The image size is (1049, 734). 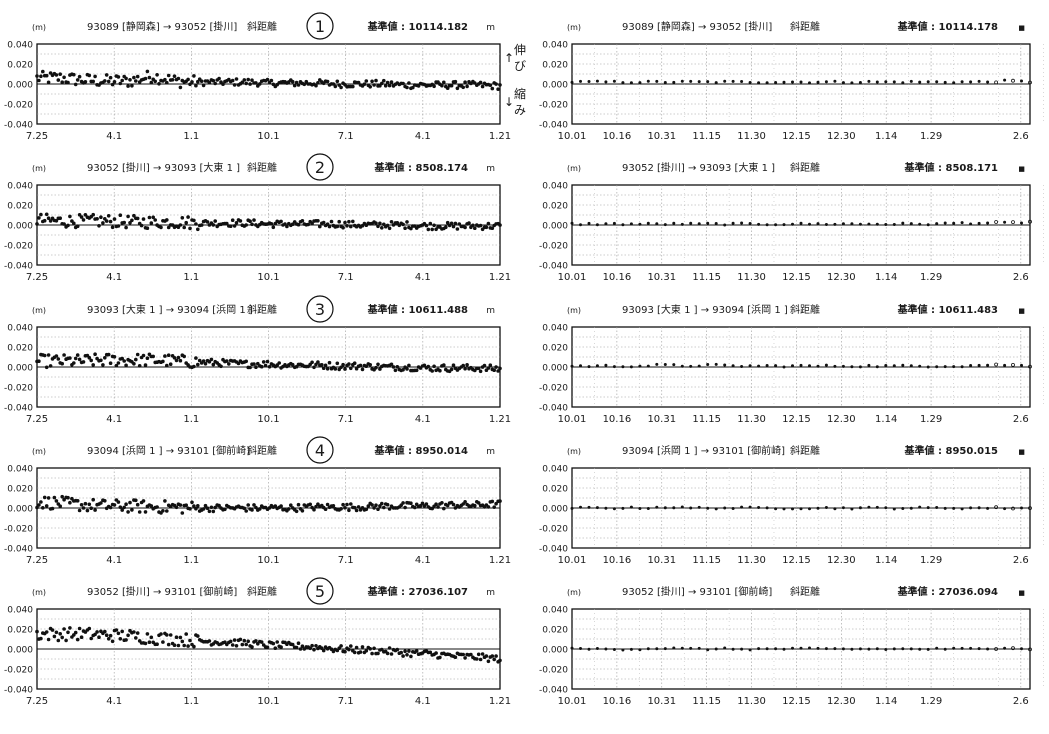 I want to click on chart-7-xtick-label: 4.1, so click(x=423, y=560).